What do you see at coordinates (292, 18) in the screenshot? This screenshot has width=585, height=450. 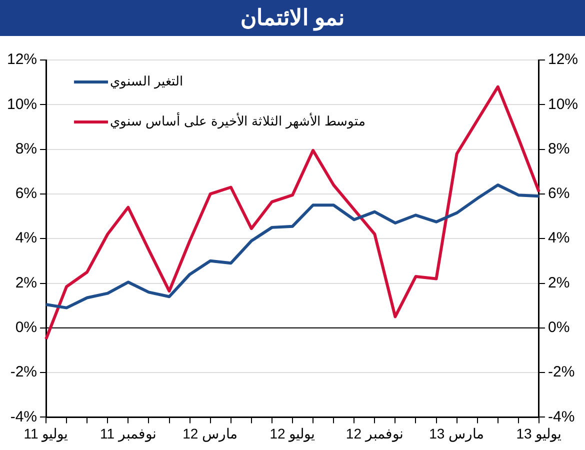 I see `chart-title: نمو الائتمان` at bounding box center [292, 18].